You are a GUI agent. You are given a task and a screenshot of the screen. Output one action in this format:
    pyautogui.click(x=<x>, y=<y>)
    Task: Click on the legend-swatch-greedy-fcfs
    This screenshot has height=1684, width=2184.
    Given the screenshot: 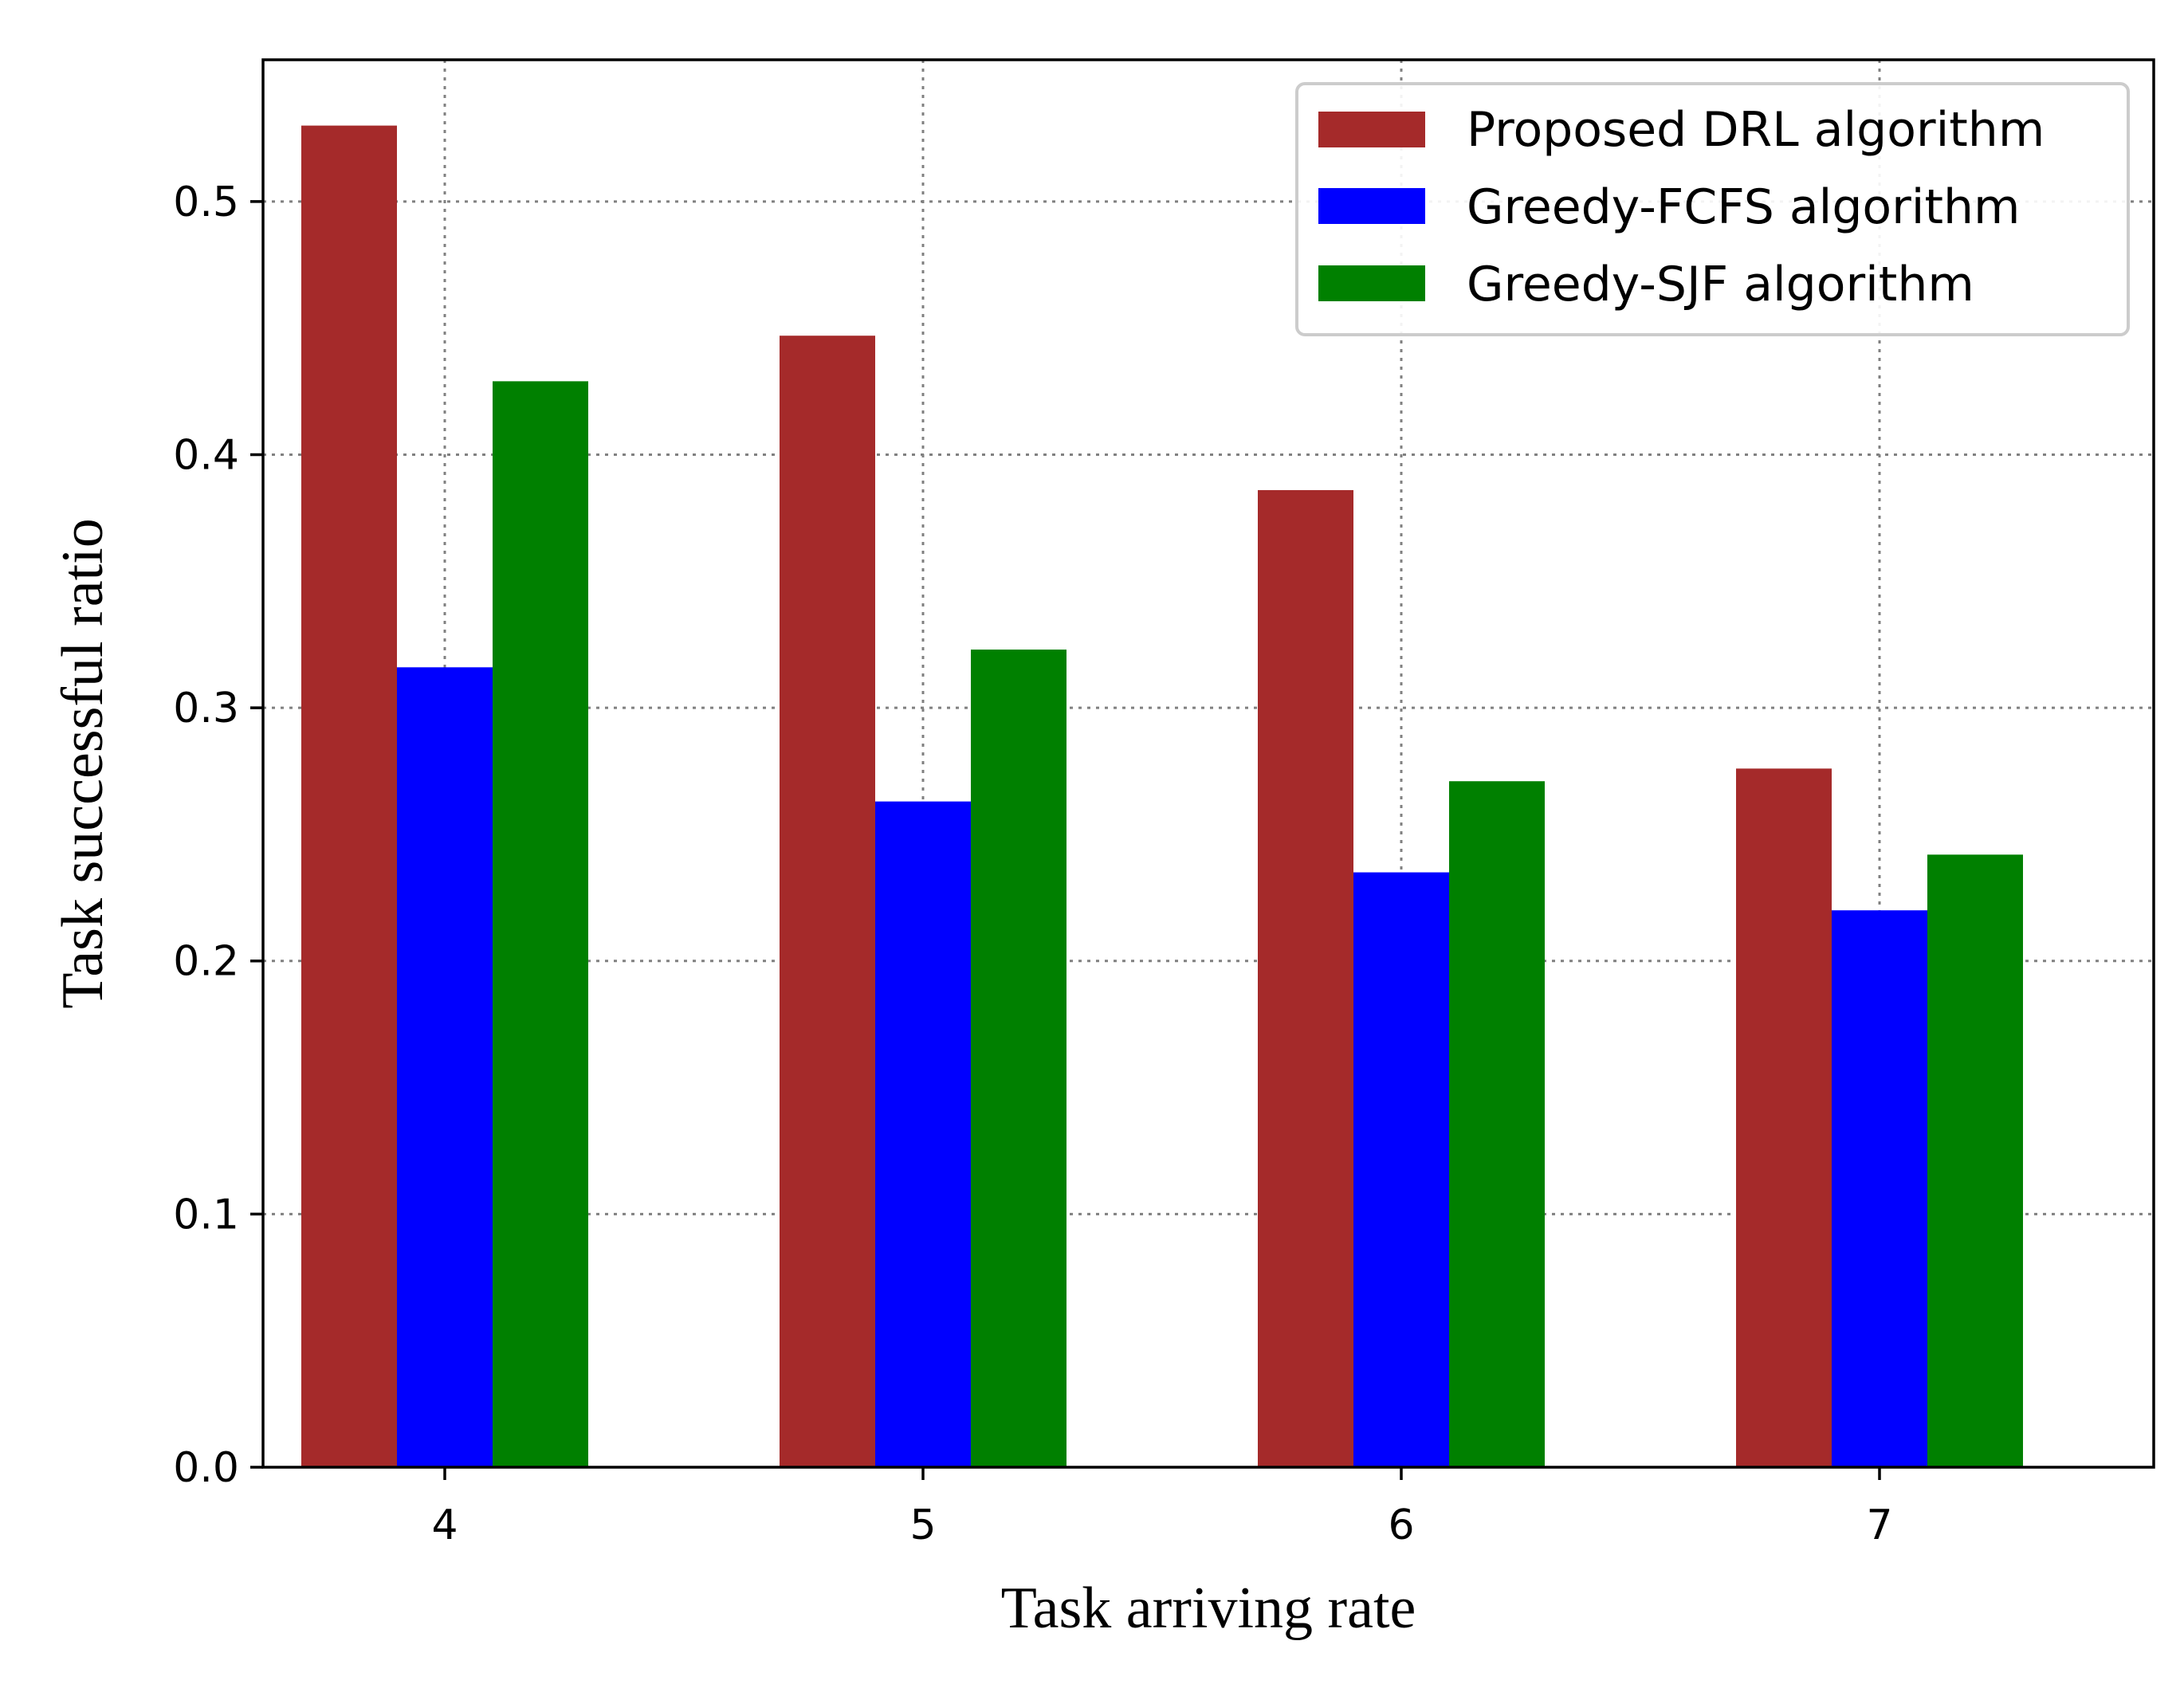 What is the action you would take?
    pyautogui.click(x=1371, y=206)
    